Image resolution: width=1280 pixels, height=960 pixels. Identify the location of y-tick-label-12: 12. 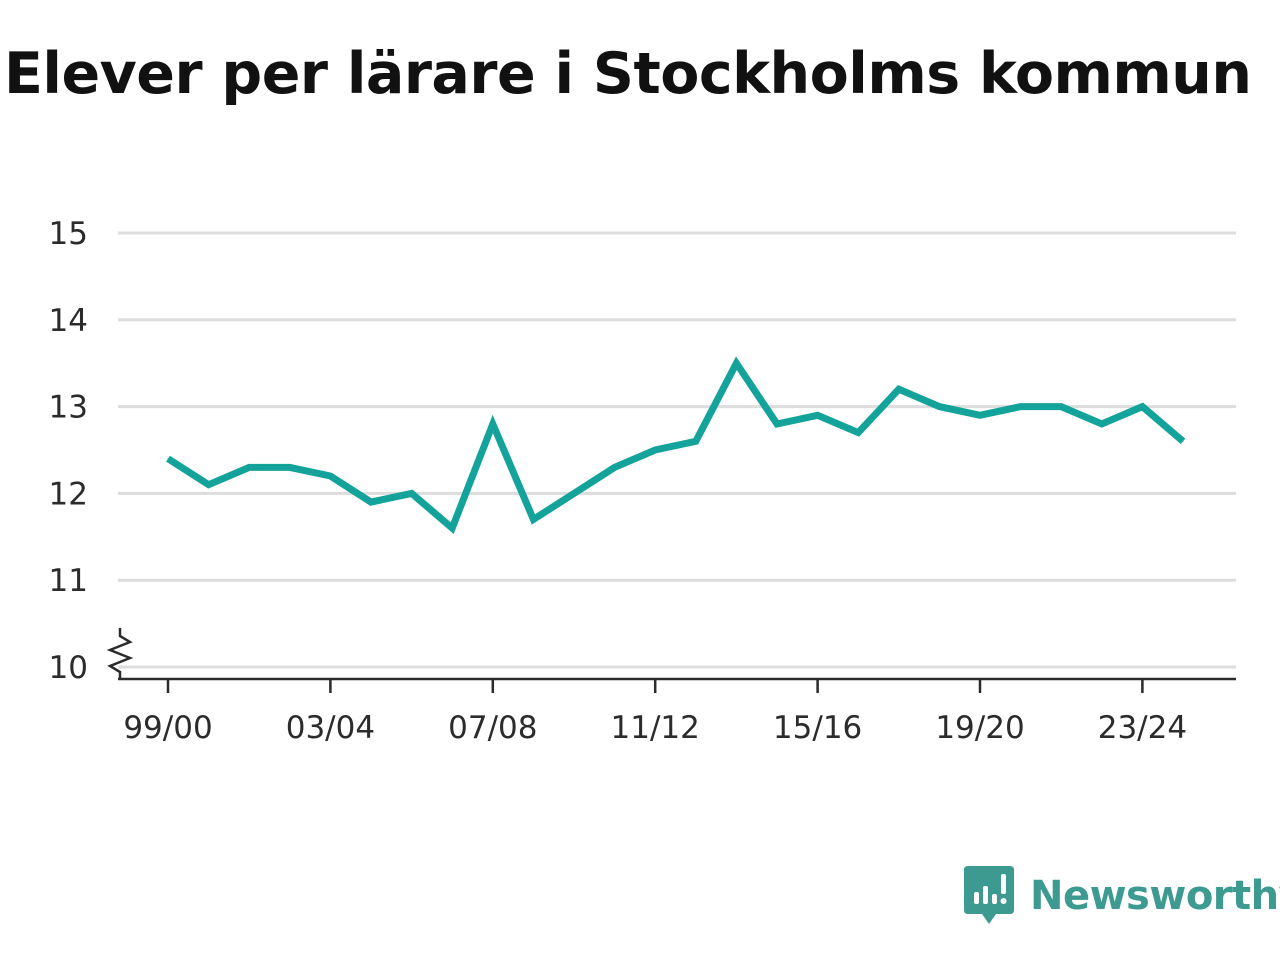
(68, 494).